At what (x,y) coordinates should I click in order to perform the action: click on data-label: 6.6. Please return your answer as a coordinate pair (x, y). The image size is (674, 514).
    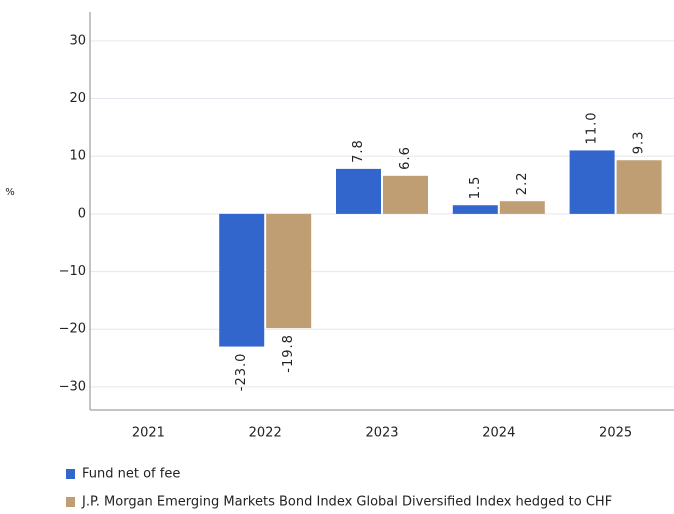
    Looking at the image, I should click on (405, 158).